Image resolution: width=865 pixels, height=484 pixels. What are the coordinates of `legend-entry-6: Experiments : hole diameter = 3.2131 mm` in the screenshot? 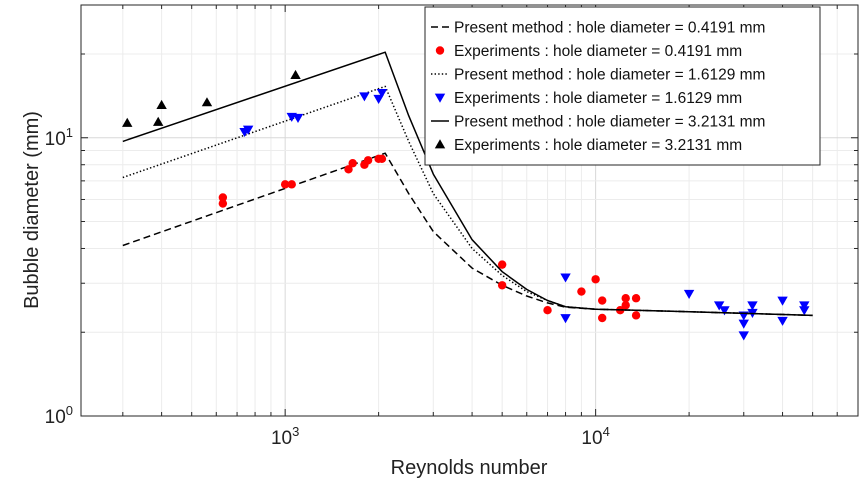 It's located at (588, 145).